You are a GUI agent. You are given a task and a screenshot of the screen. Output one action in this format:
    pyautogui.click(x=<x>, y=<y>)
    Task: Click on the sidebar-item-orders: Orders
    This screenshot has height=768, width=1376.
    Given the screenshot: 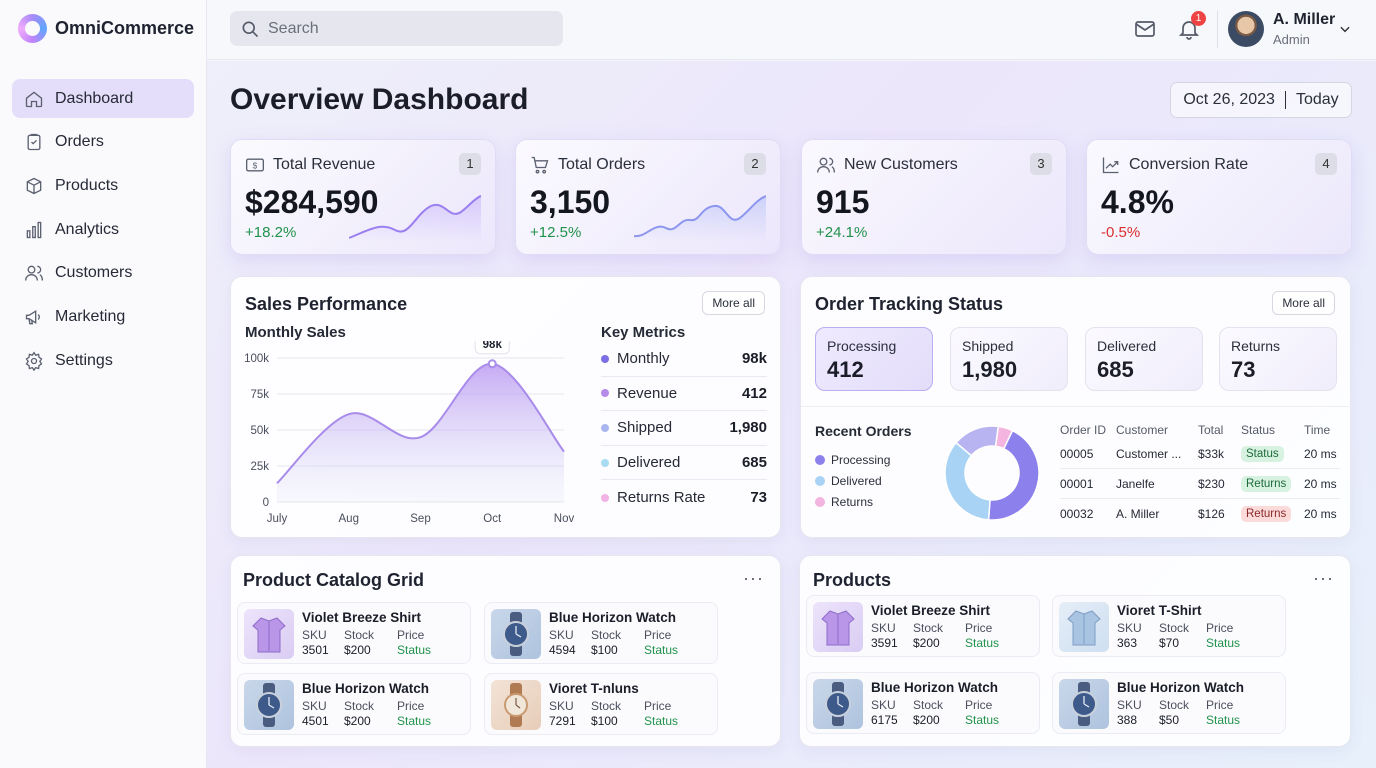 What is the action you would take?
    pyautogui.click(x=103, y=142)
    